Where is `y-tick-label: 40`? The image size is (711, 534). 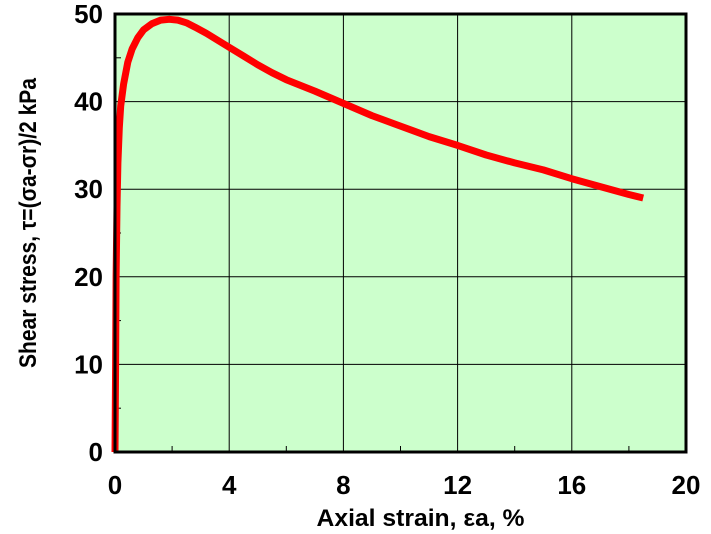 y-tick-label: 40 is located at coordinates (88, 102).